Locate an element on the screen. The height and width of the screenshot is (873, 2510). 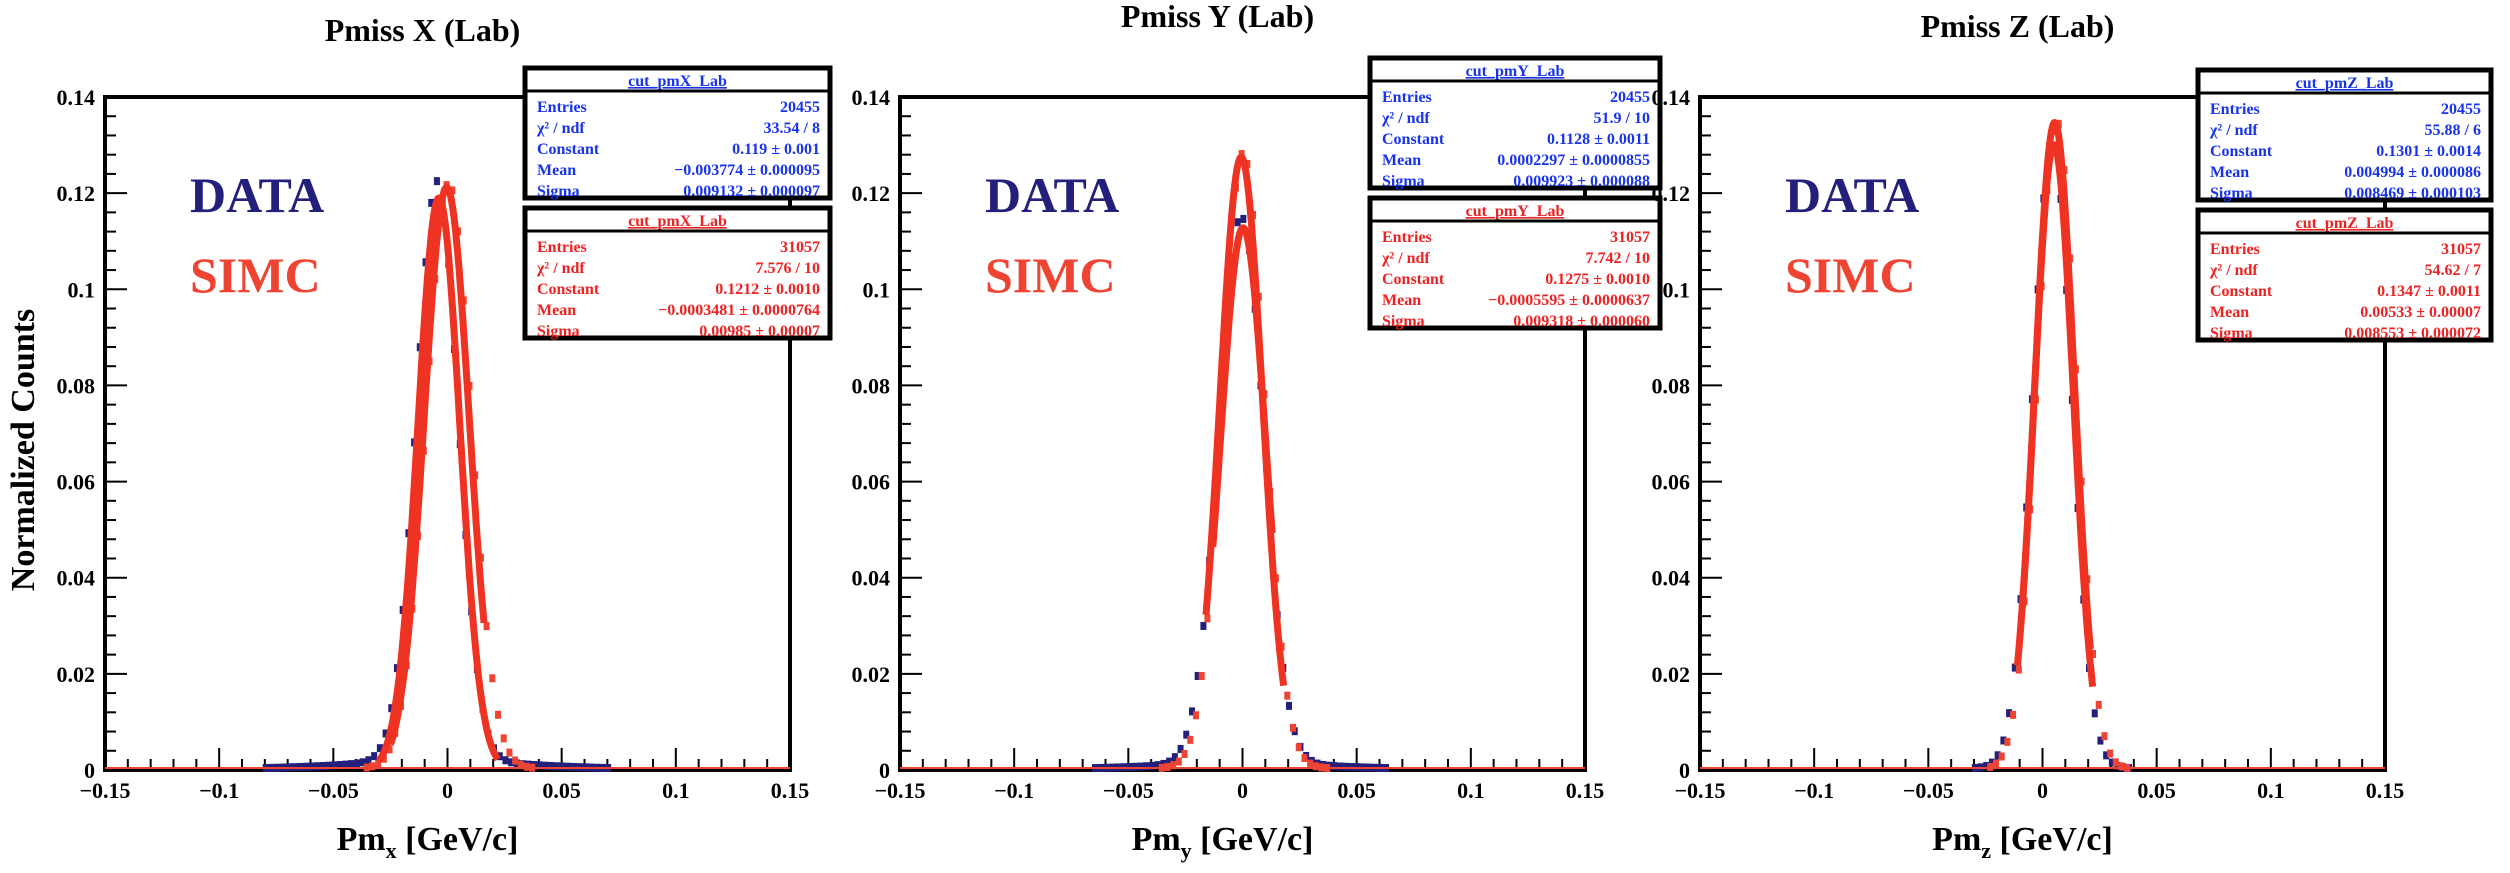
x-tick-label: 0 is located at coordinates (447, 790).